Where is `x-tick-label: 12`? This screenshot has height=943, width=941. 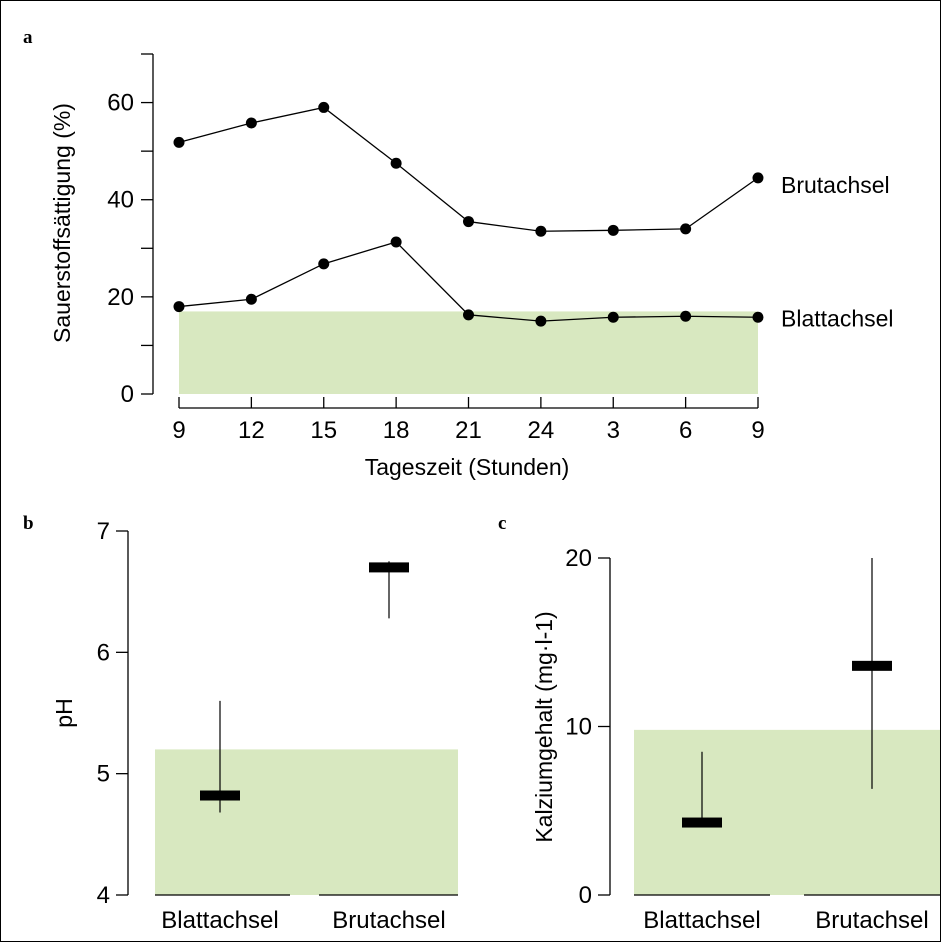
x-tick-label: 12 is located at coordinates (251, 430).